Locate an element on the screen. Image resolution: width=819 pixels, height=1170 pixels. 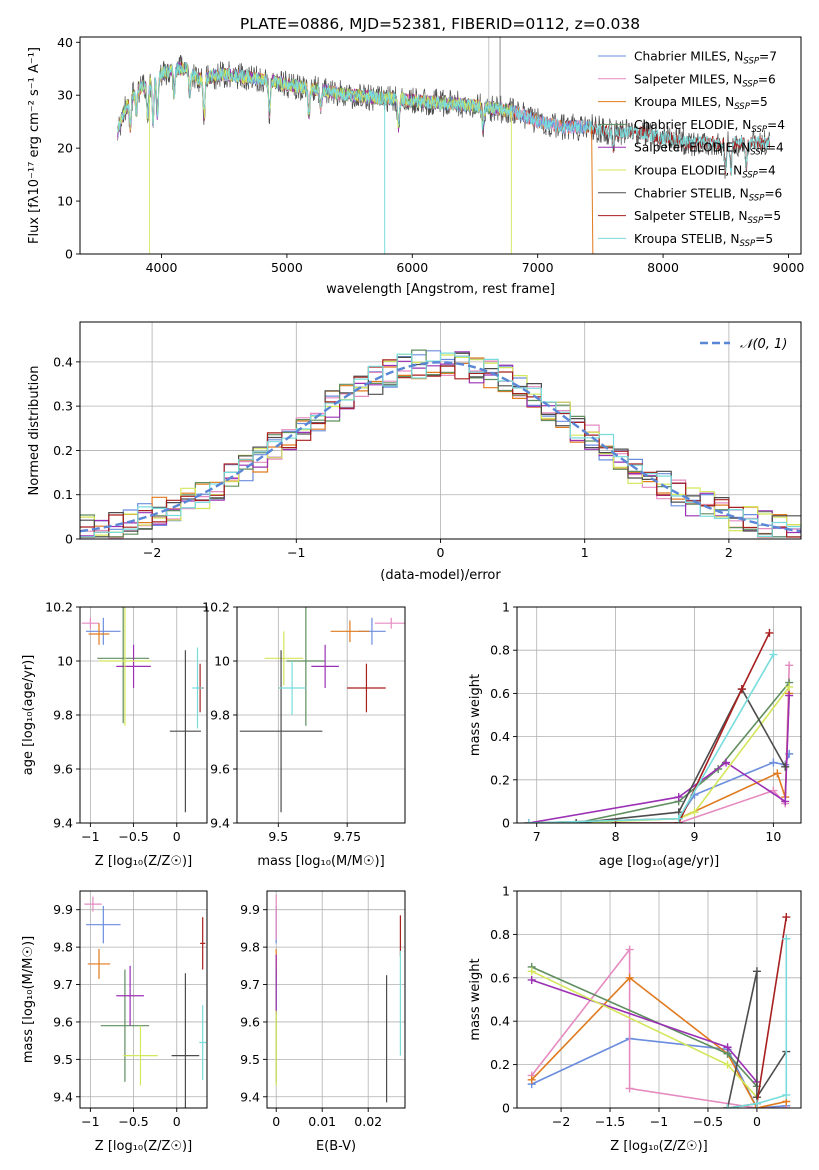
x-tick-label: 9.75 is located at coordinates (347, 836).